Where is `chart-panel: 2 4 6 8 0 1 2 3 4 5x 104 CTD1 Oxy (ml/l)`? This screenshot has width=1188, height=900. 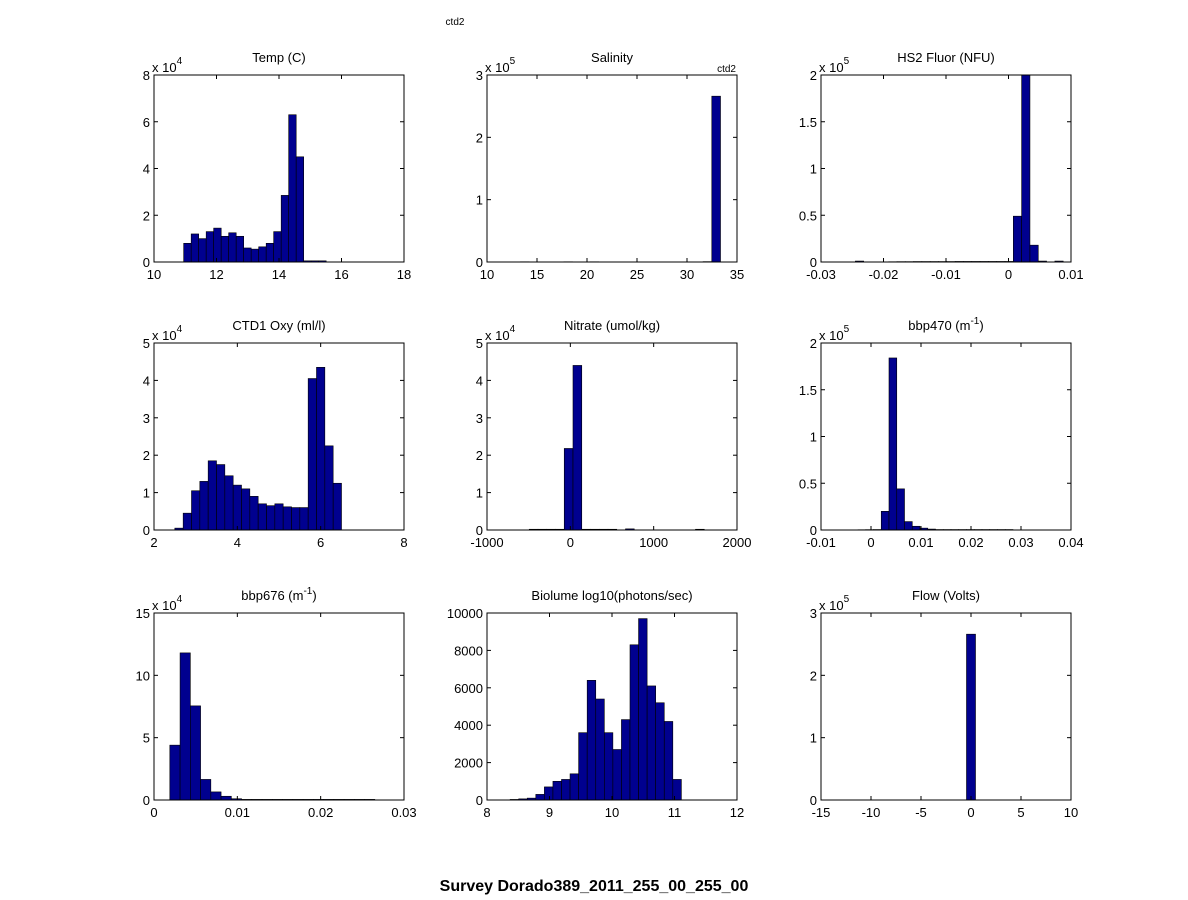
chart-panel: 2 4 6 8 0 1 2 3 4 5x 104 CTD1 Oxy (ml/l) is located at coordinates (275, 434).